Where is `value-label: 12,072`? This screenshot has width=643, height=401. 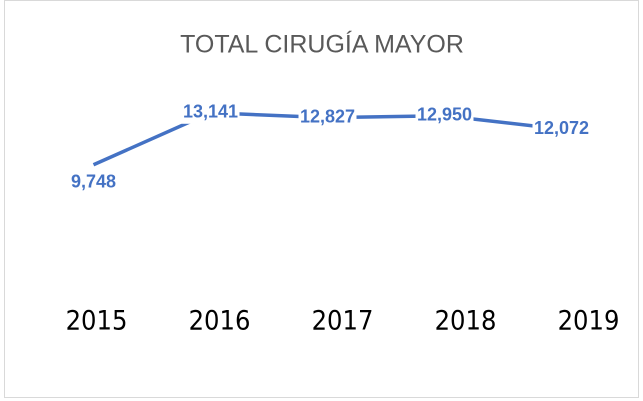 value-label: 12,072 is located at coordinates (561, 128).